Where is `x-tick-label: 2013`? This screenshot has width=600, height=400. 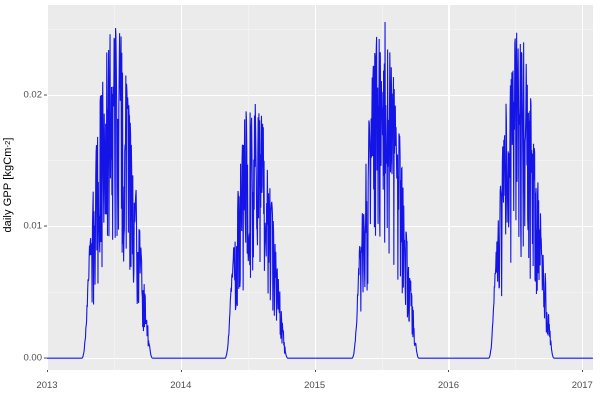 x-tick-label: 2013 is located at coordinates (47, 385).